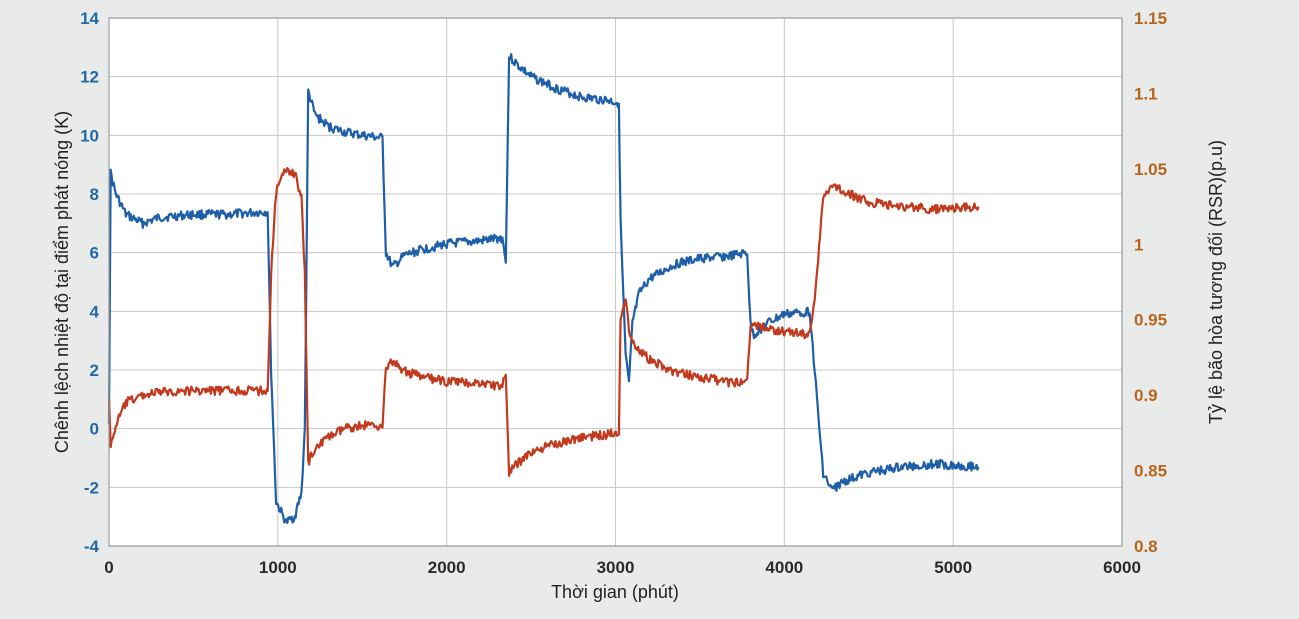 This screenshot has width=1299, height=619. What do you see at coordinates (1122, 567) in the screenshot?
I see `x-tick-label: 6000` at bounding box center [1122, 567].